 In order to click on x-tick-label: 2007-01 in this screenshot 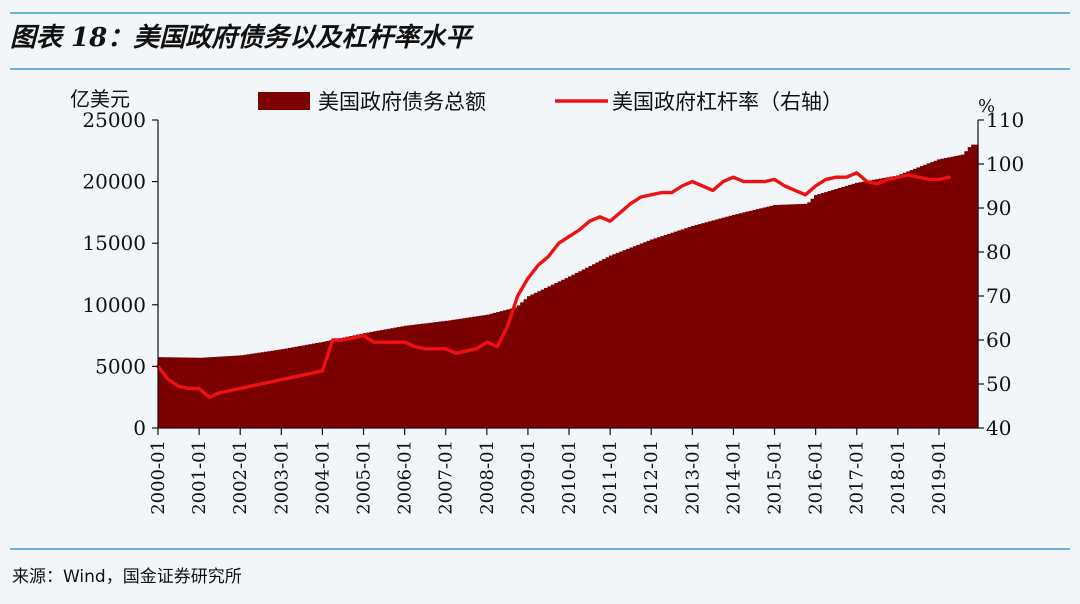, I will do `click(446, 477)`.